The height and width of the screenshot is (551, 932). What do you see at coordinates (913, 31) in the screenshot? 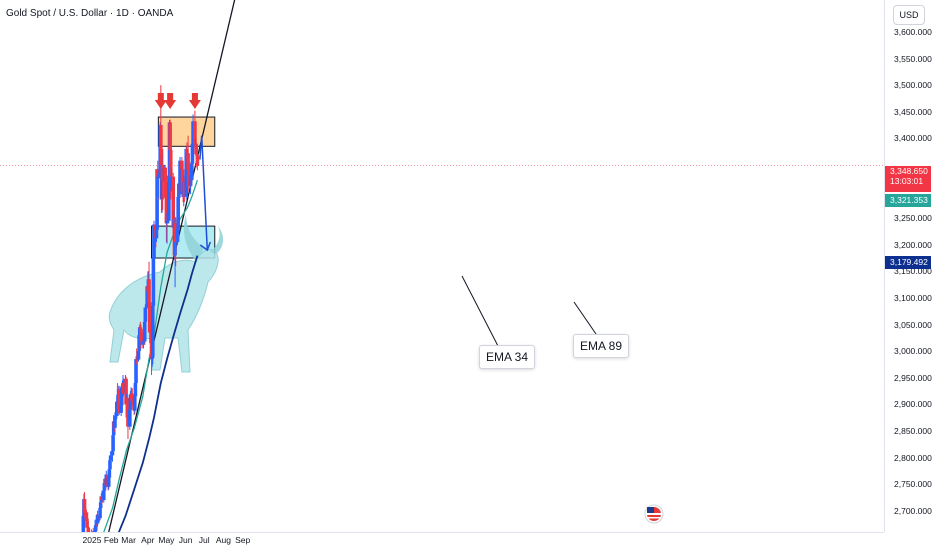
I see `price-tick-label: 3,600.000` at bounding box center [913, 31].